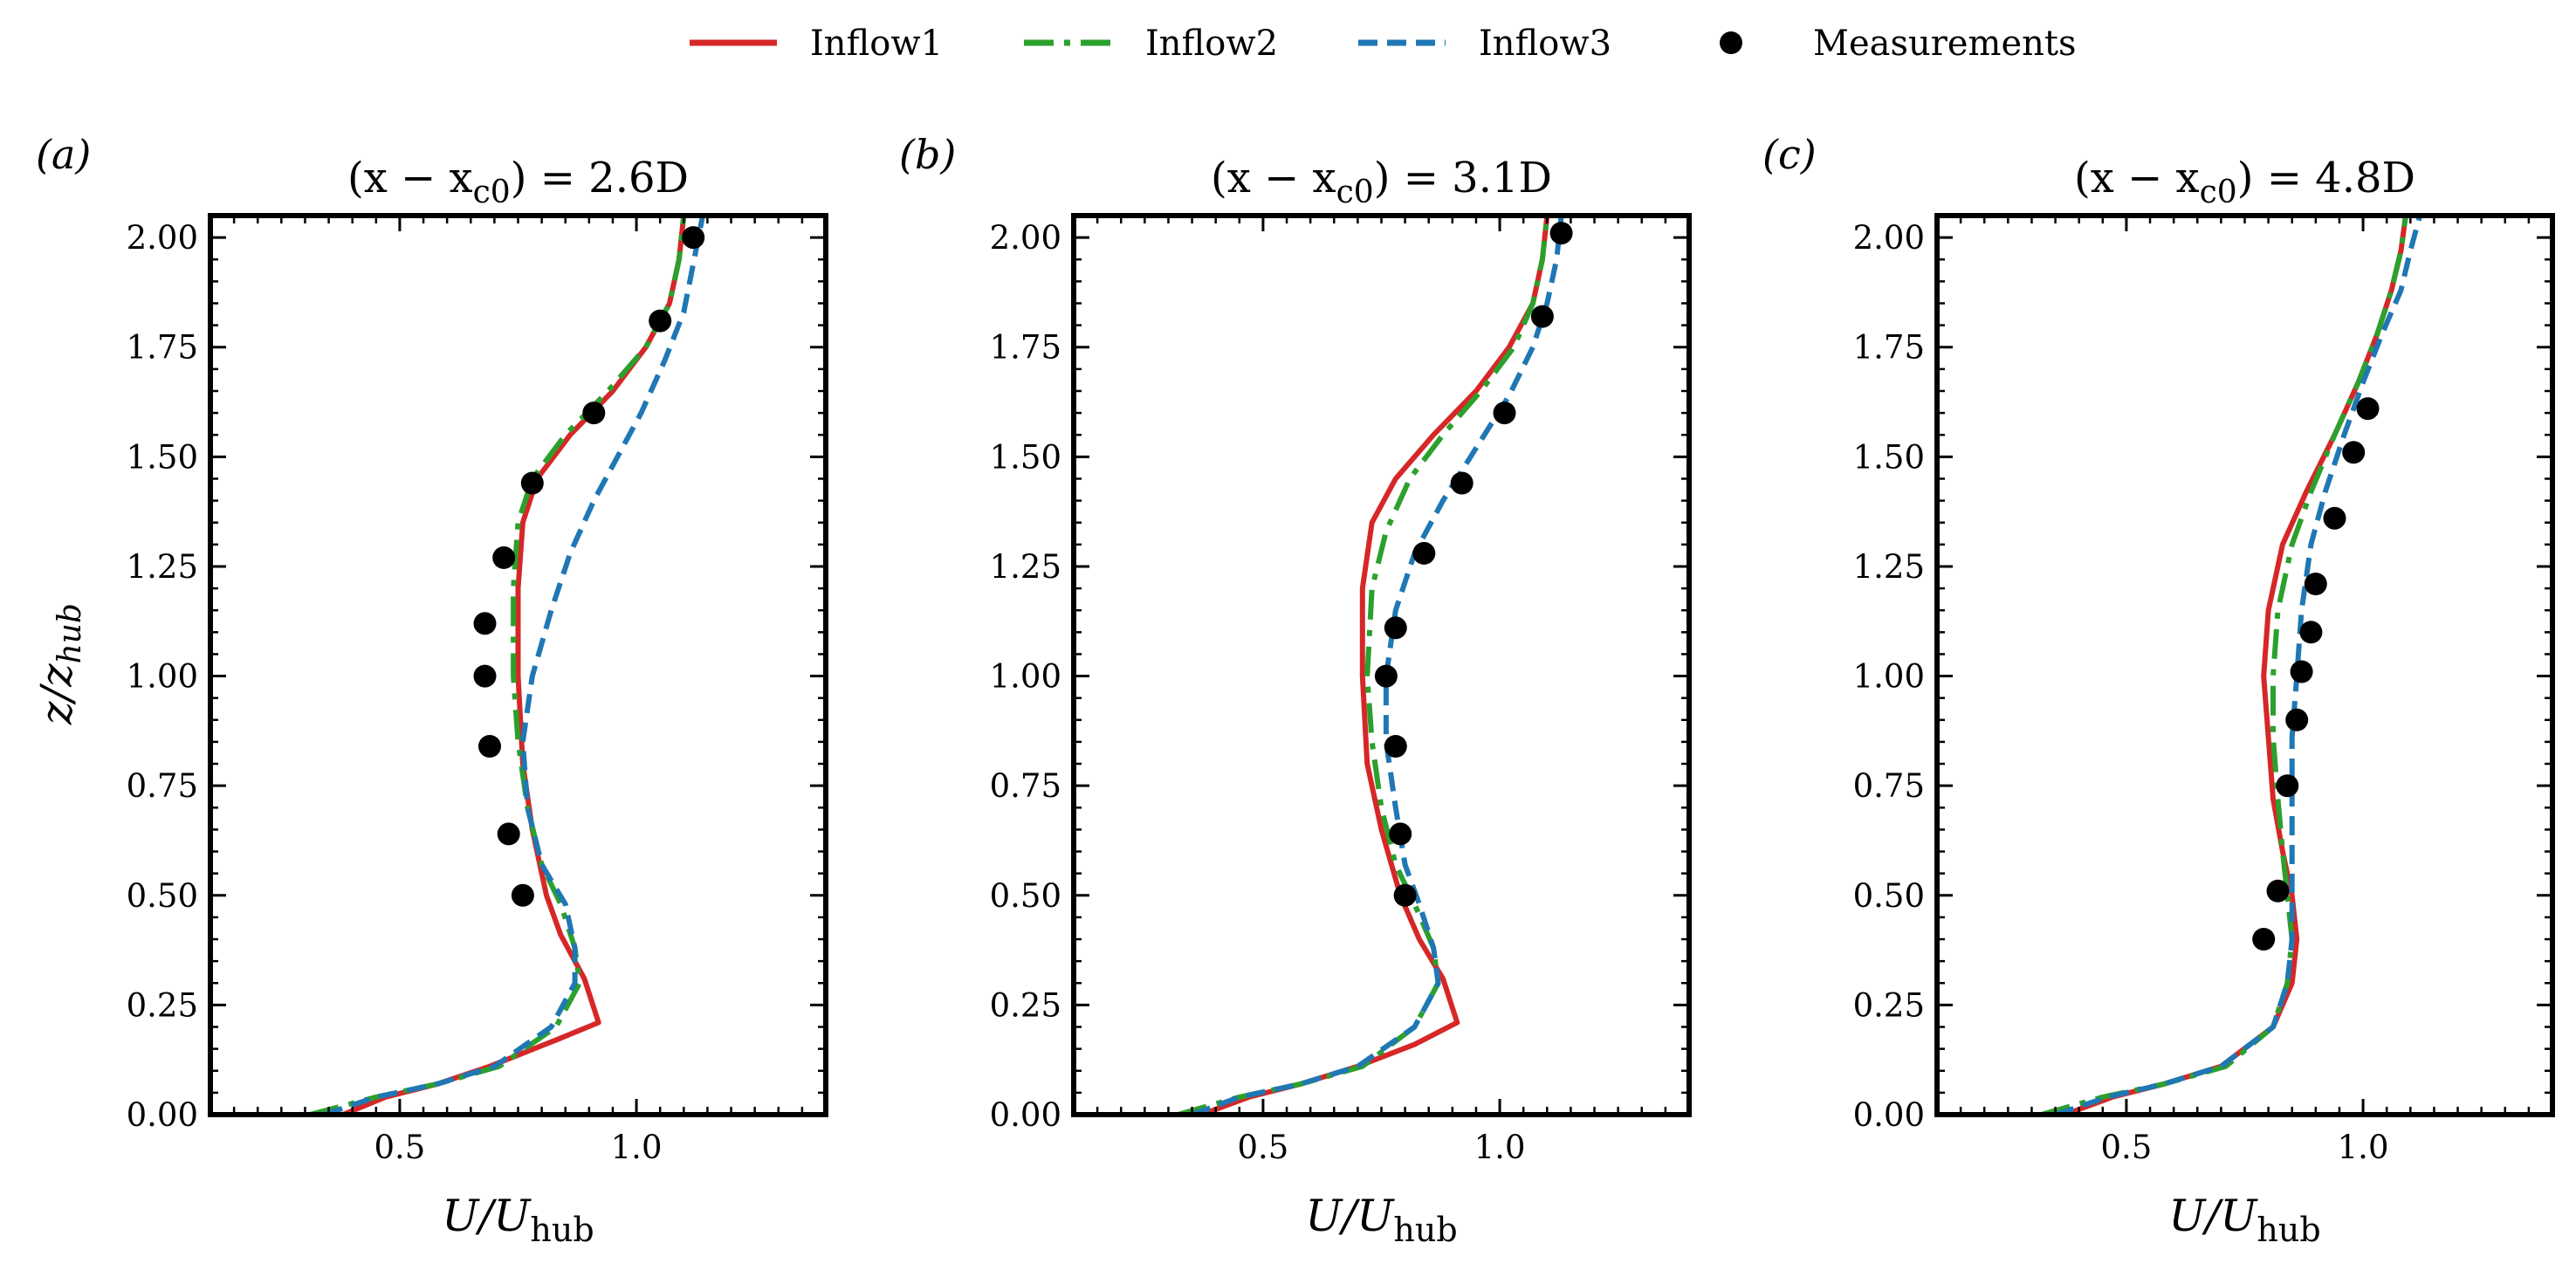 This screenshot has height=1270, width=2576. What do you see at coordinates (600, 178) in the screenshot?
I see `panel-title-value: ) = 2.6D` at bounding box center [600, 178].